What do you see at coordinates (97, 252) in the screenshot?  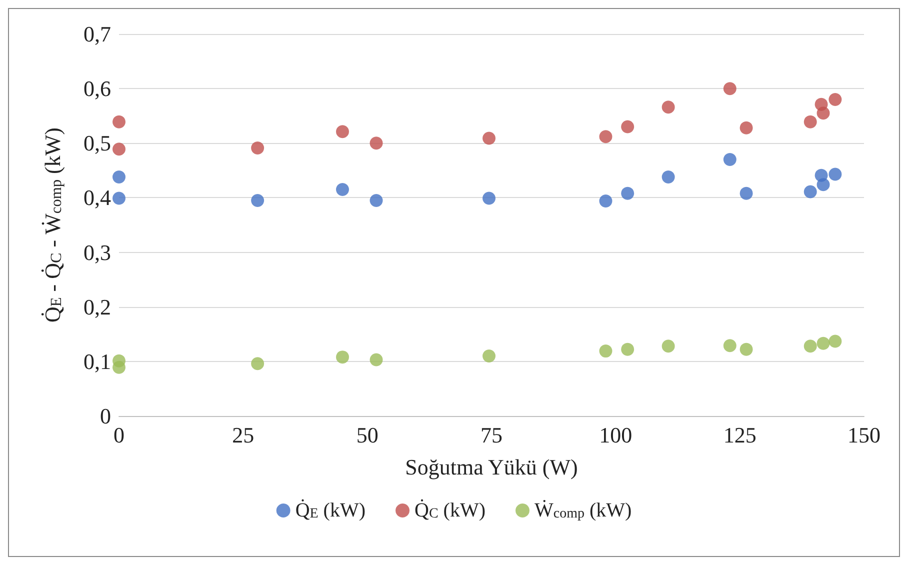 I see `y-tick-label: 0,3` at bounding box center [97, 252].